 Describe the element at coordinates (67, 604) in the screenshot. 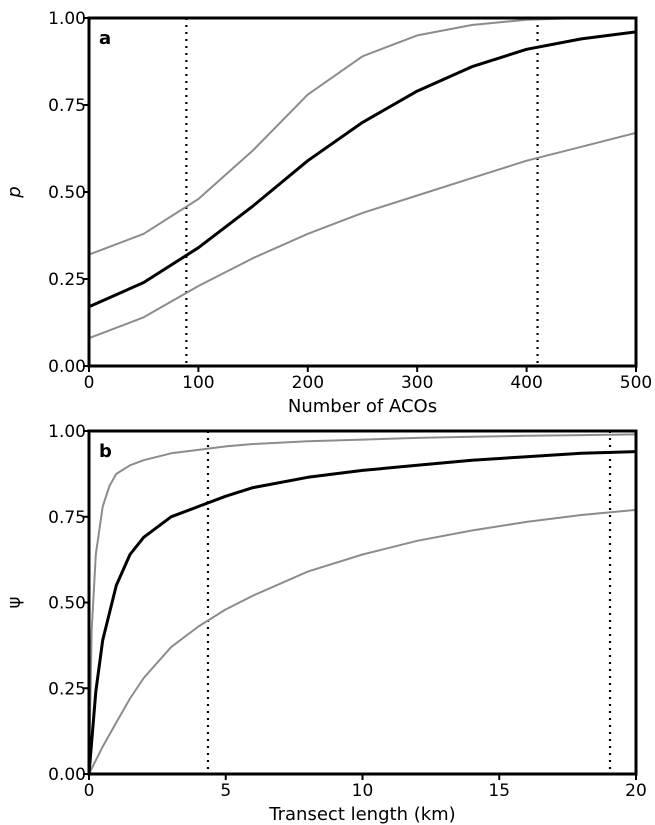

I see `panel-b-y-tick-label: 0.50` at that location.